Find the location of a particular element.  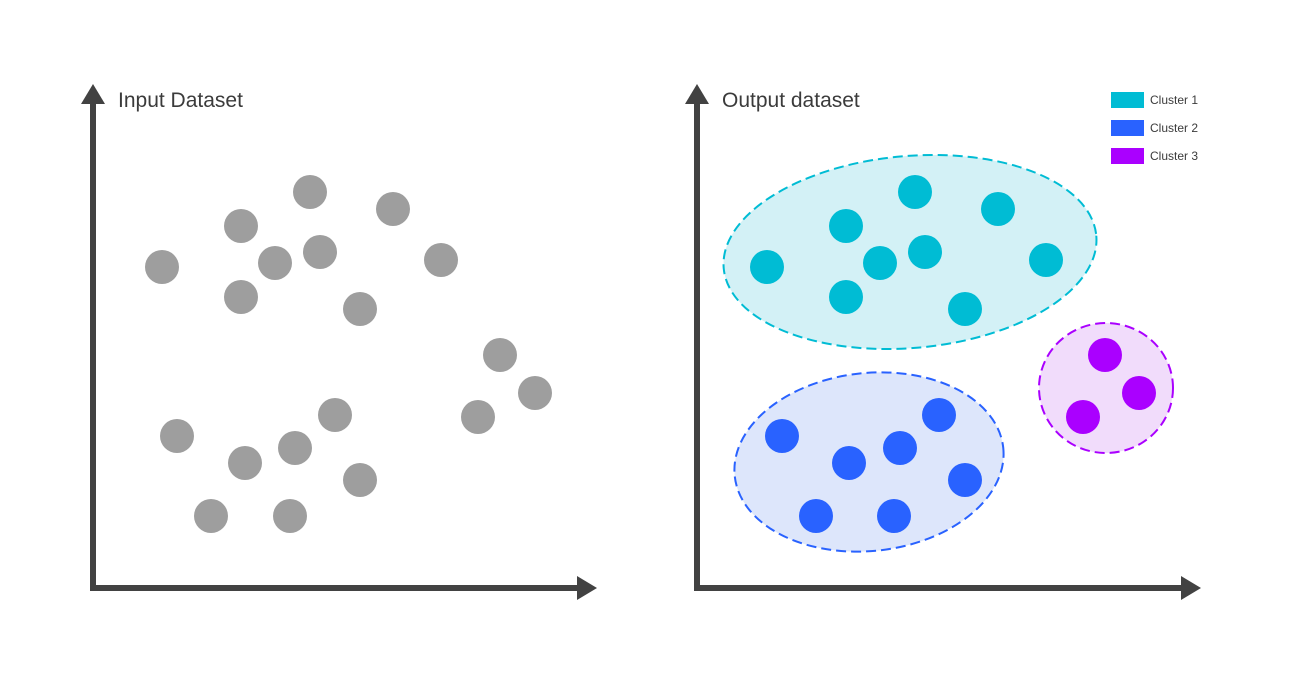

output-panel-title: Output dataset is located at coordinates (791, 100).